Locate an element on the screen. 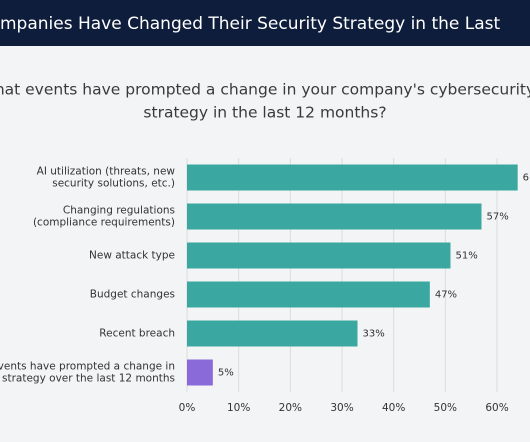 The image size is (530, 442). x-tick-label: 40% is located at coordinates (393, 408).